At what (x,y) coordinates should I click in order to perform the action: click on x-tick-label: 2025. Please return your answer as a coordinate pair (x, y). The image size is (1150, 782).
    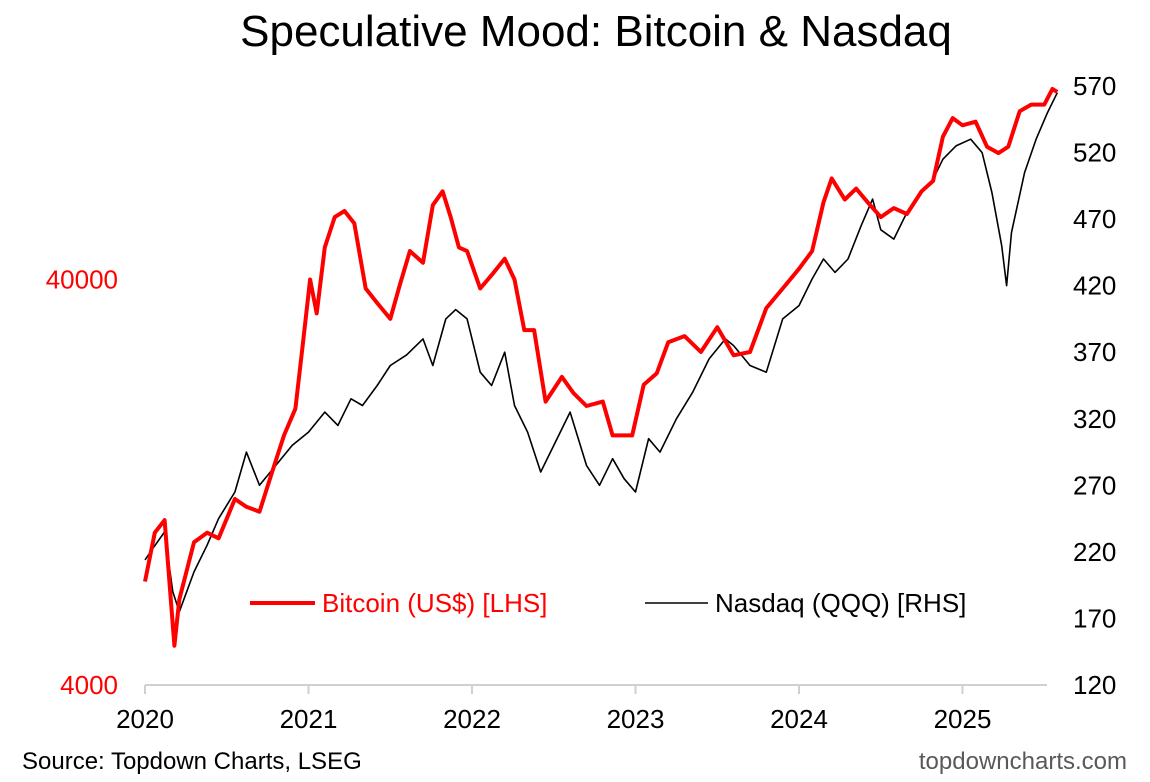
    Looking at the image, I should click on (963, 719).